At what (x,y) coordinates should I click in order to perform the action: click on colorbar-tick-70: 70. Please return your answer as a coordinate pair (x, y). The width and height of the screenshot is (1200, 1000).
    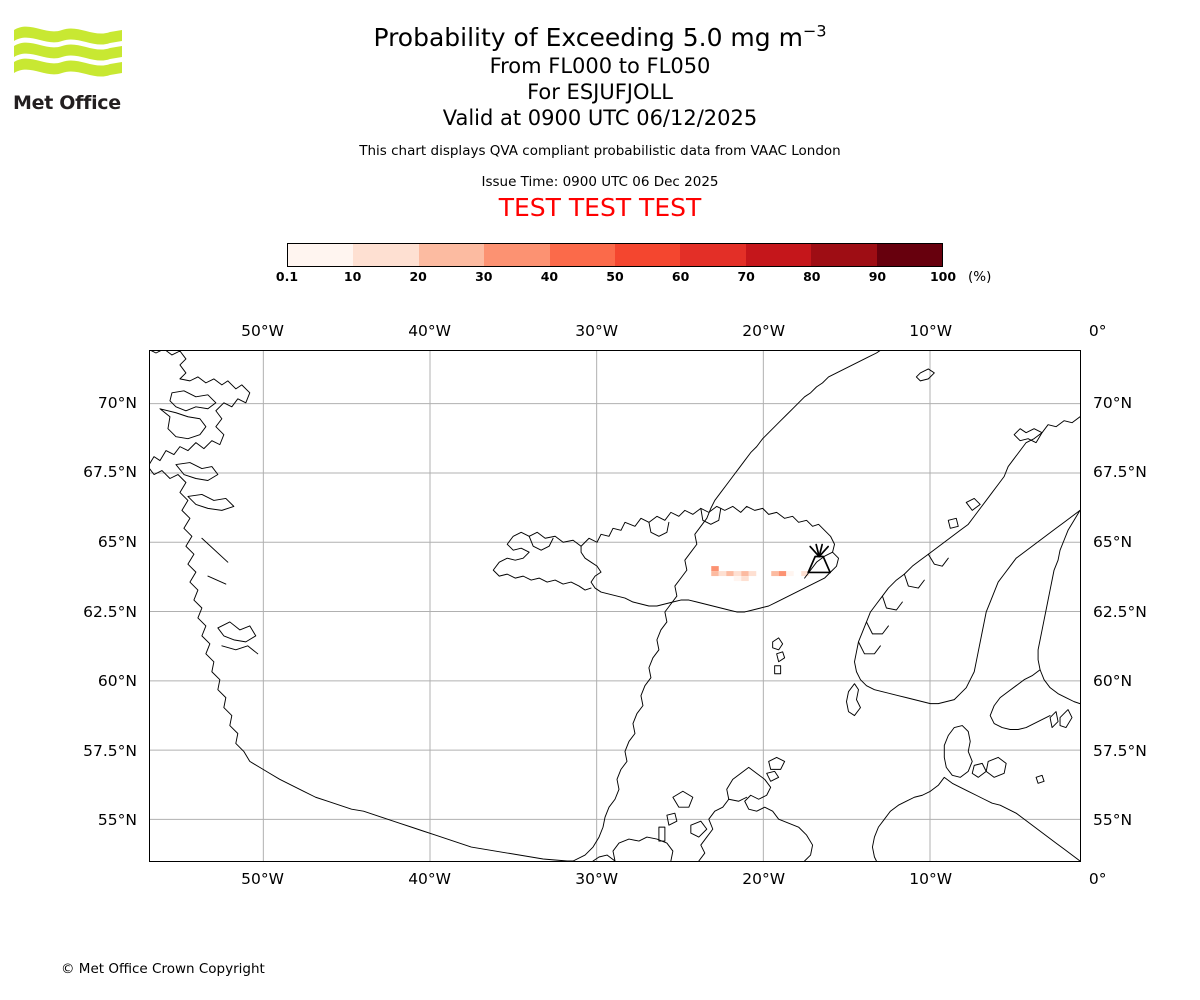
    Looking at the image, I should click on (746, 276).